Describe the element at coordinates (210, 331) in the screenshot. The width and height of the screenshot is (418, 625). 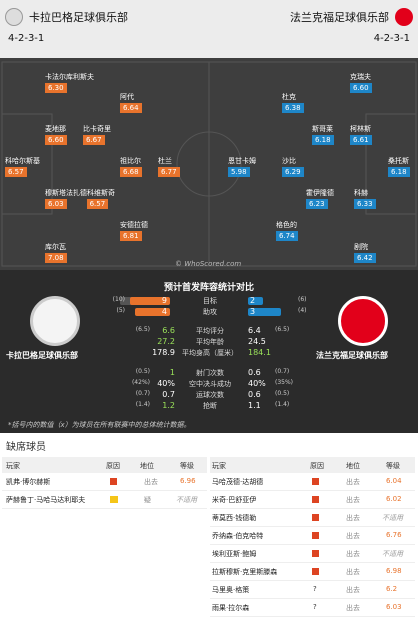
I see `stat-label: 平均评分` at that location.